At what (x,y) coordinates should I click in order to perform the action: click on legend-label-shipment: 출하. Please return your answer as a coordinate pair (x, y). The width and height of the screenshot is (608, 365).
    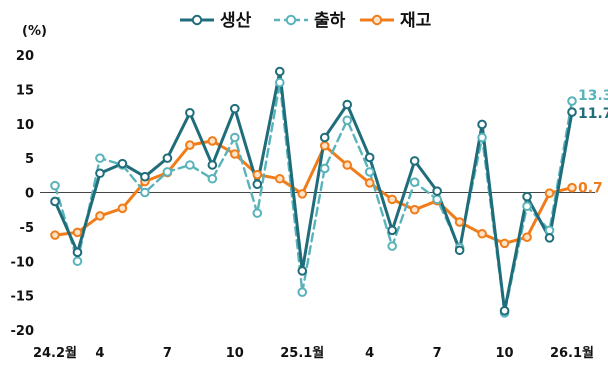
    Looking at the image, I should click on (330, 21).